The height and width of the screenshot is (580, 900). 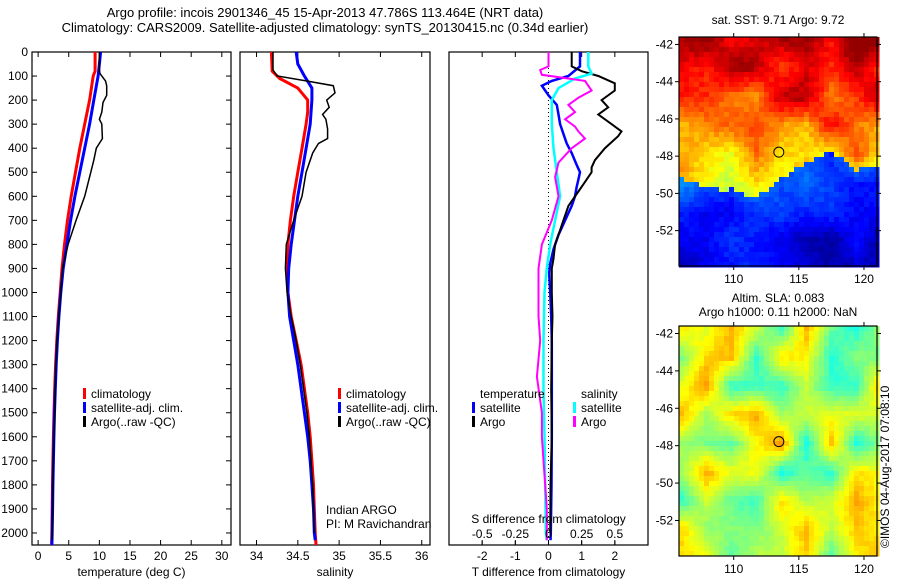 What do you see at coordinates (14, 509) in the screenshot?
I see `y-tick-label: 1900` at bounding box center [14, 509].